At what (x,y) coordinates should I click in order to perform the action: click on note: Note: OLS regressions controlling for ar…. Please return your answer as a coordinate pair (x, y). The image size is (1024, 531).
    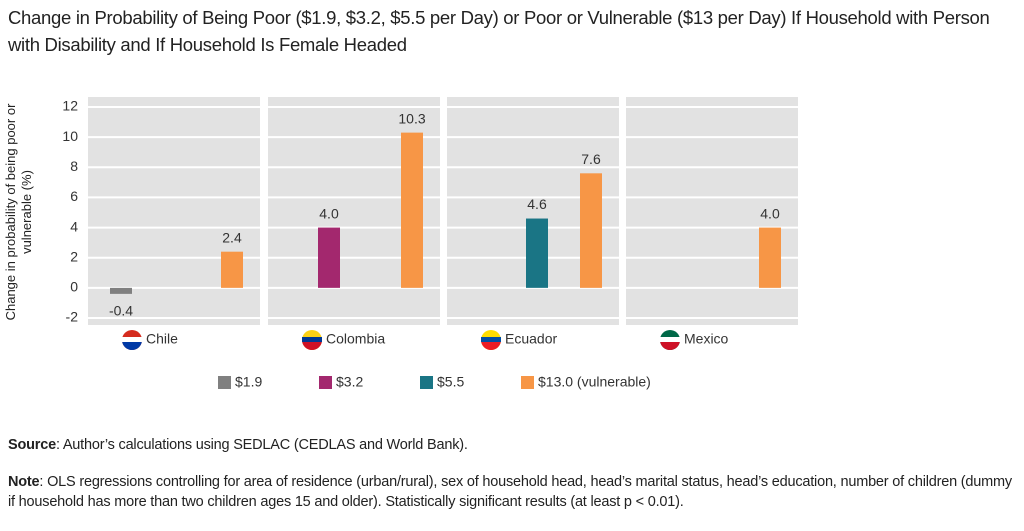
    Looking at the image, I should click on (510, 492).